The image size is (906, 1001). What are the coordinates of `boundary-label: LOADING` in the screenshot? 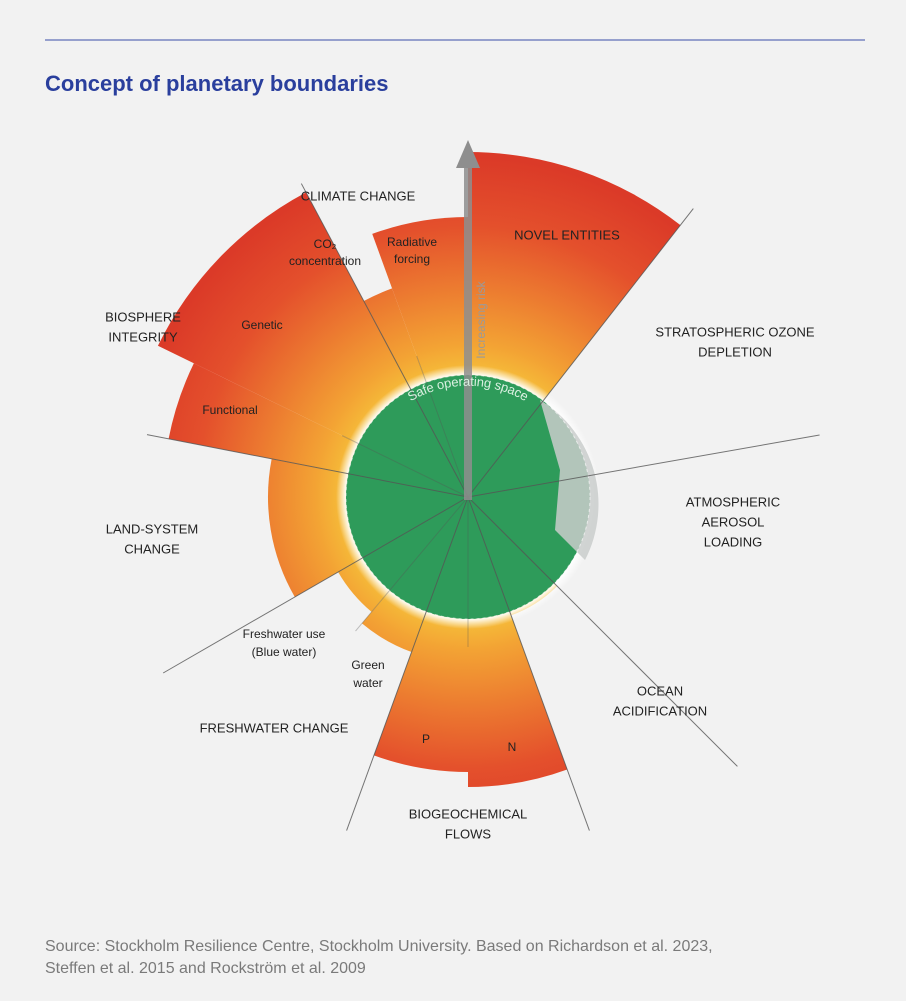 It's located at (733, 541).